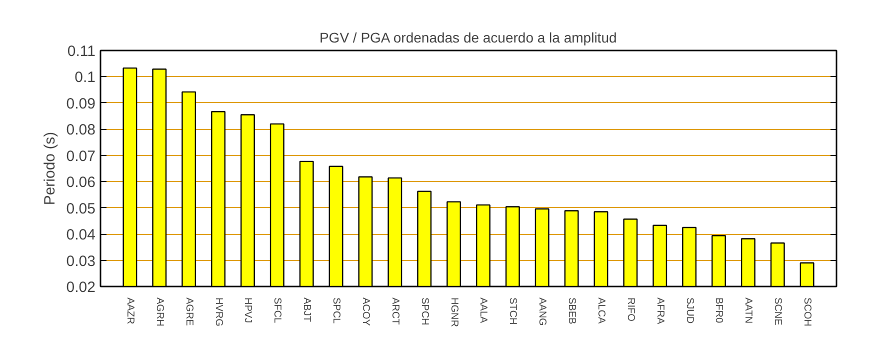 The image size is (870, 350). What do you see at coordinates (81, 51) in the screenshot?
I see `y-tick-label: 0.11` at bounding box center [81, 51].